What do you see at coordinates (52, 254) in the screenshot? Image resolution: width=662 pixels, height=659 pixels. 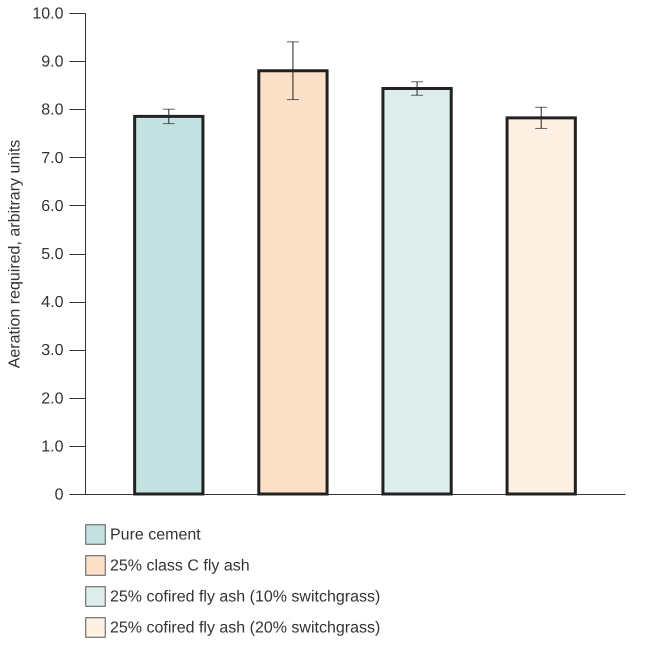 I see `y-tick-label: 5.0` at bounding box center [52, 254].